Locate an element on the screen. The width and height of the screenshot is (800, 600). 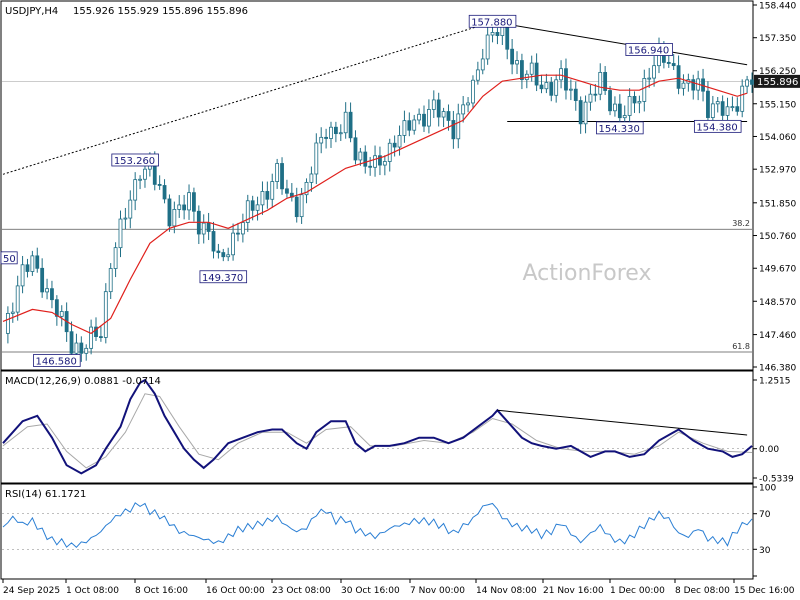
x-tick-label: 23 Oct 08:00 is located at coordinates (301, 591).